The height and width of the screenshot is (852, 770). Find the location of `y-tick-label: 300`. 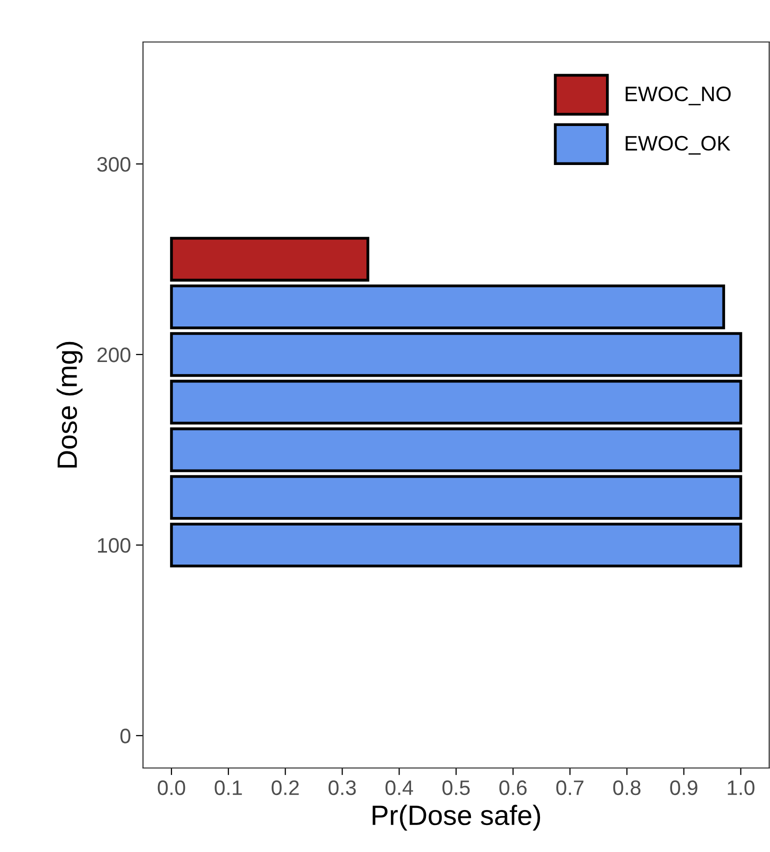

y-tick-label: 300 is located at coordinates (113, 164).